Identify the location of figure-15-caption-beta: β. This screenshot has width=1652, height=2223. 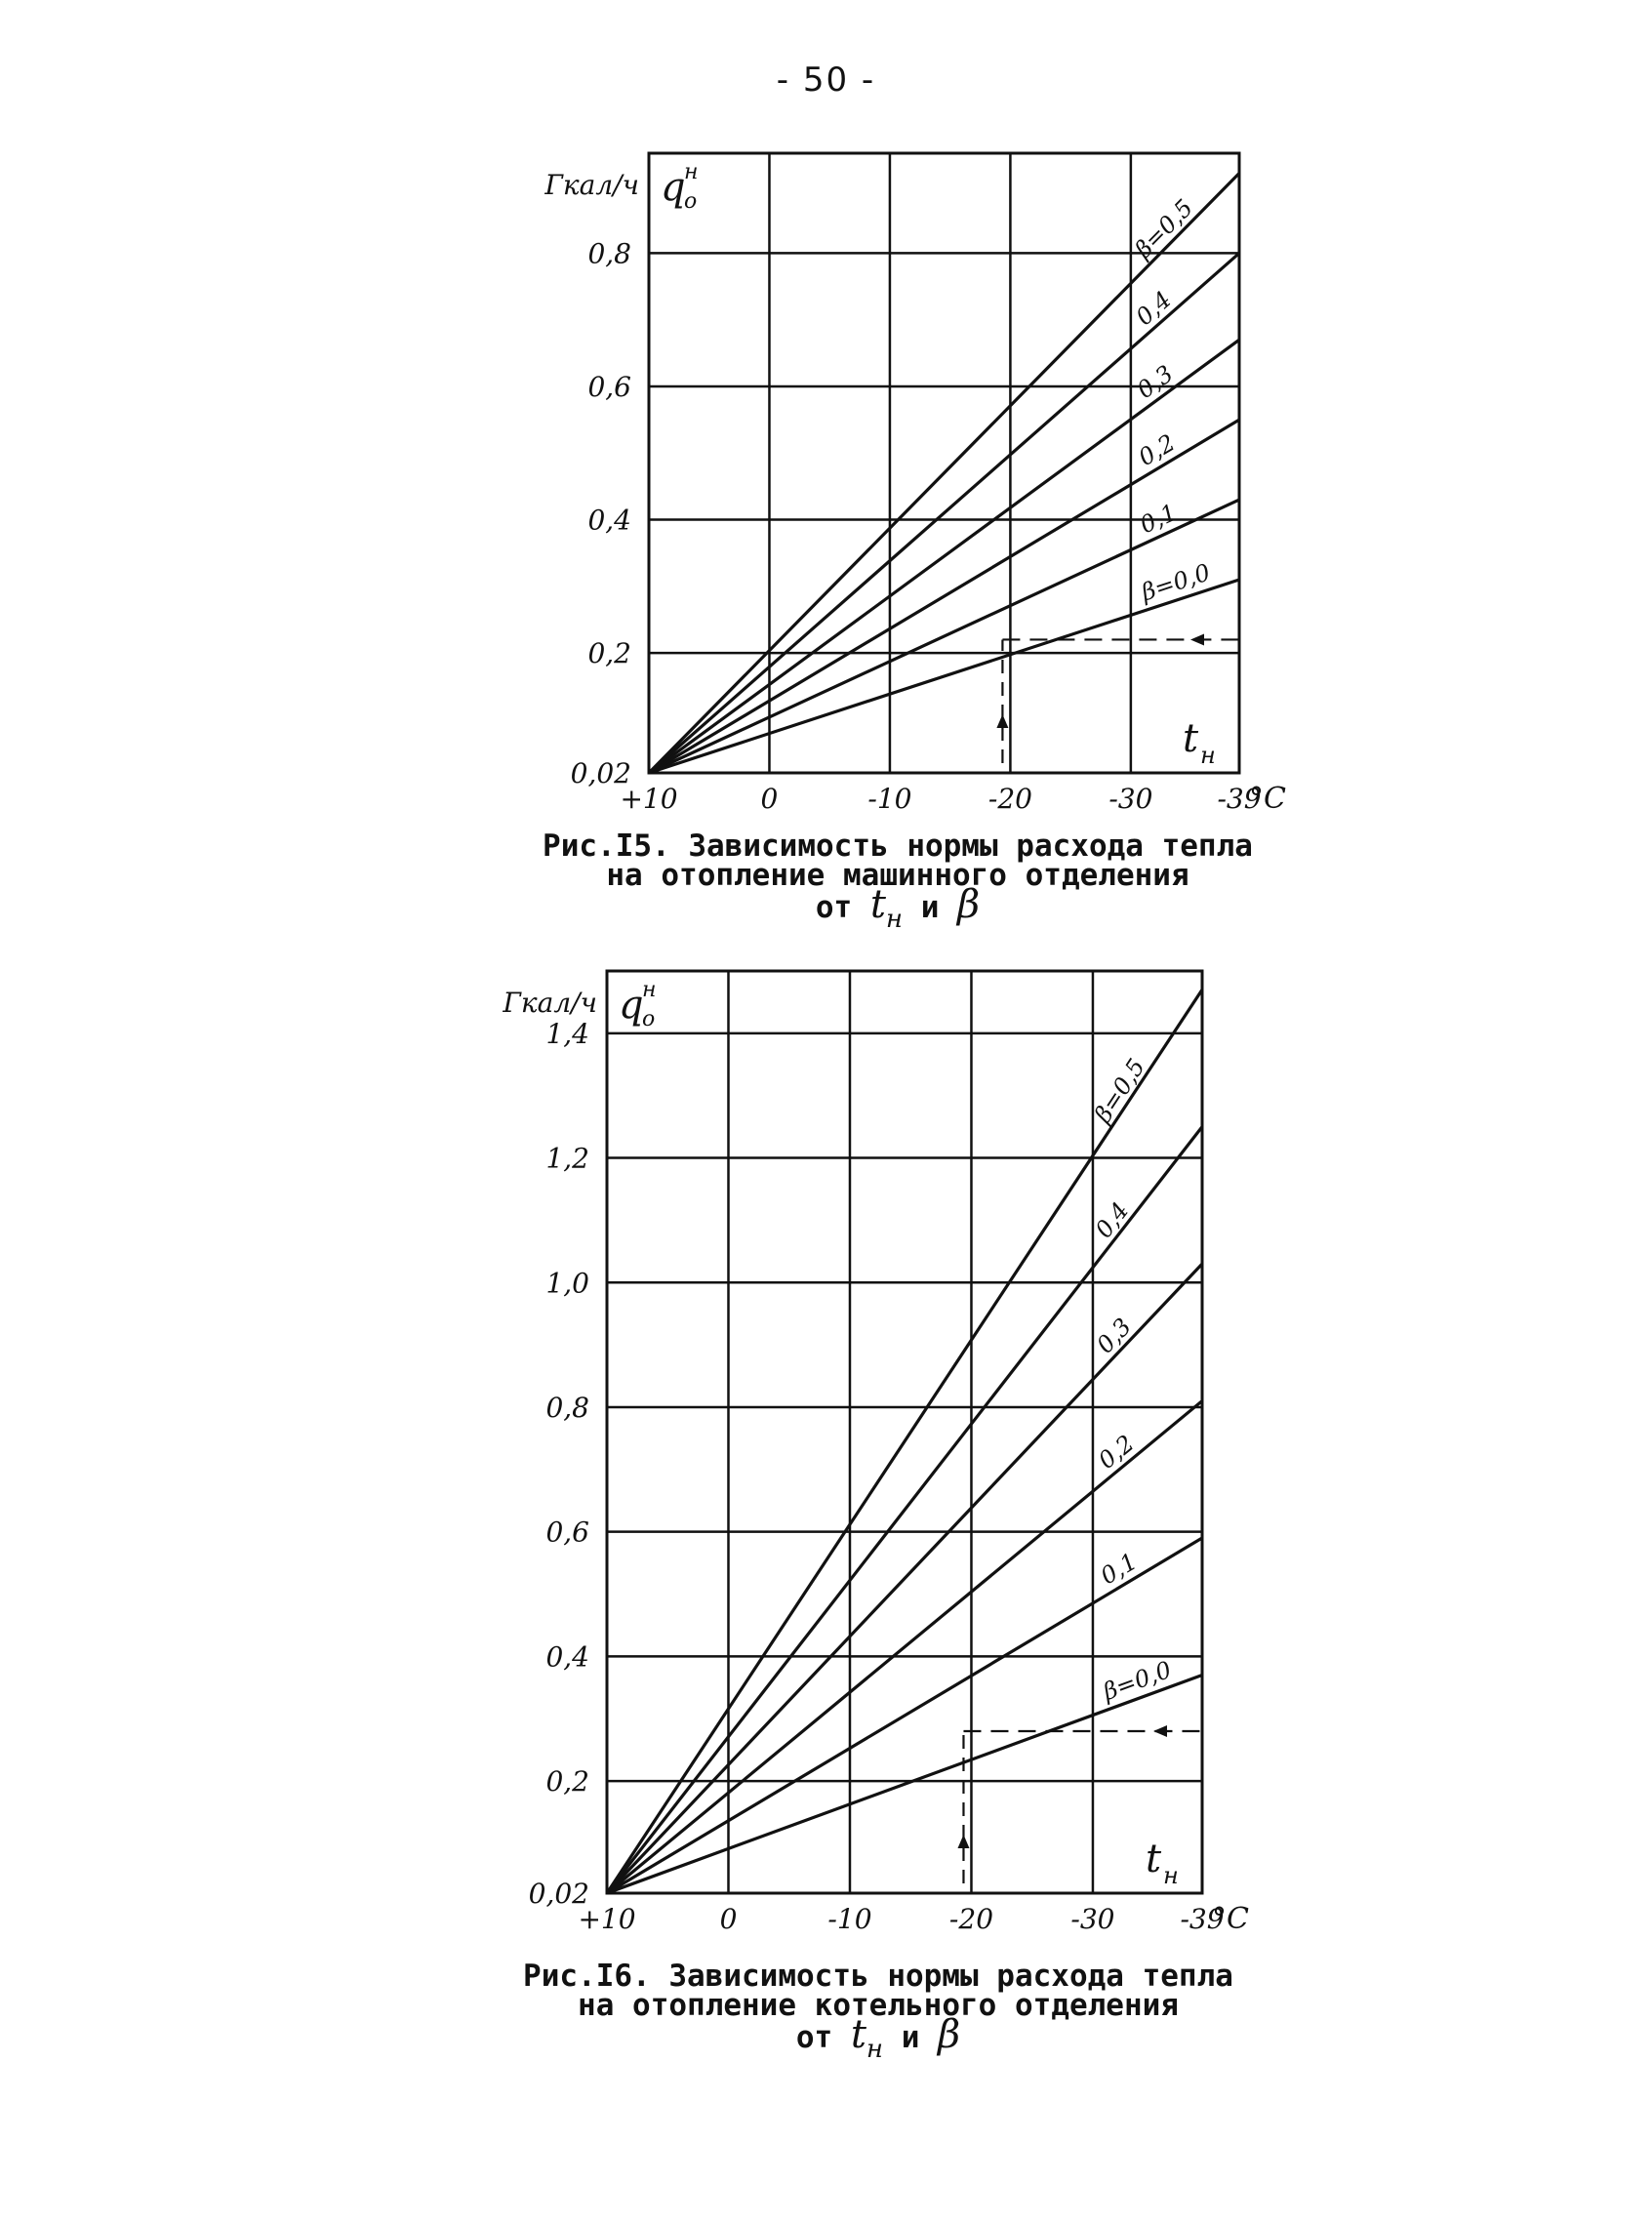
(969, 904).